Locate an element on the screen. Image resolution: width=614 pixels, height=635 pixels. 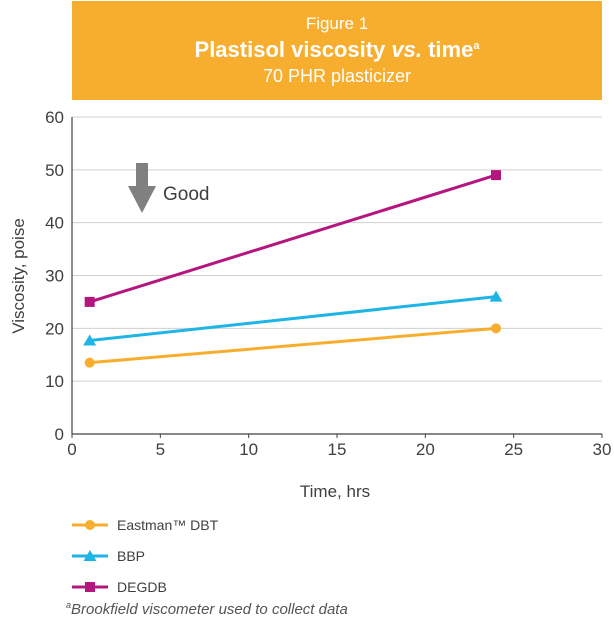
good-arrow-icon is located at coordinates (142, 188).